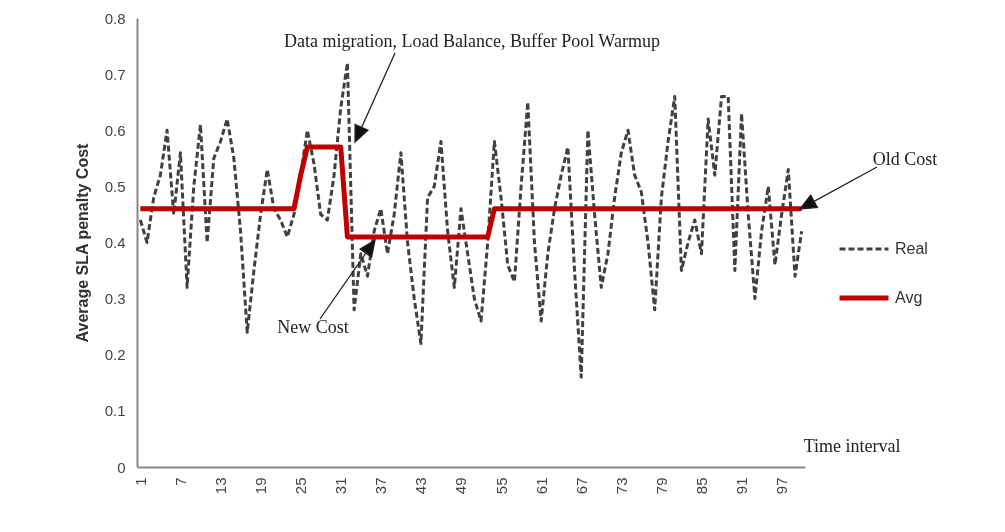 This screenshot has height=532, width=1005. Describe the element at coordinates (115, 411) in the screenshot. I see `y-tick-label: 0.1` at that location.